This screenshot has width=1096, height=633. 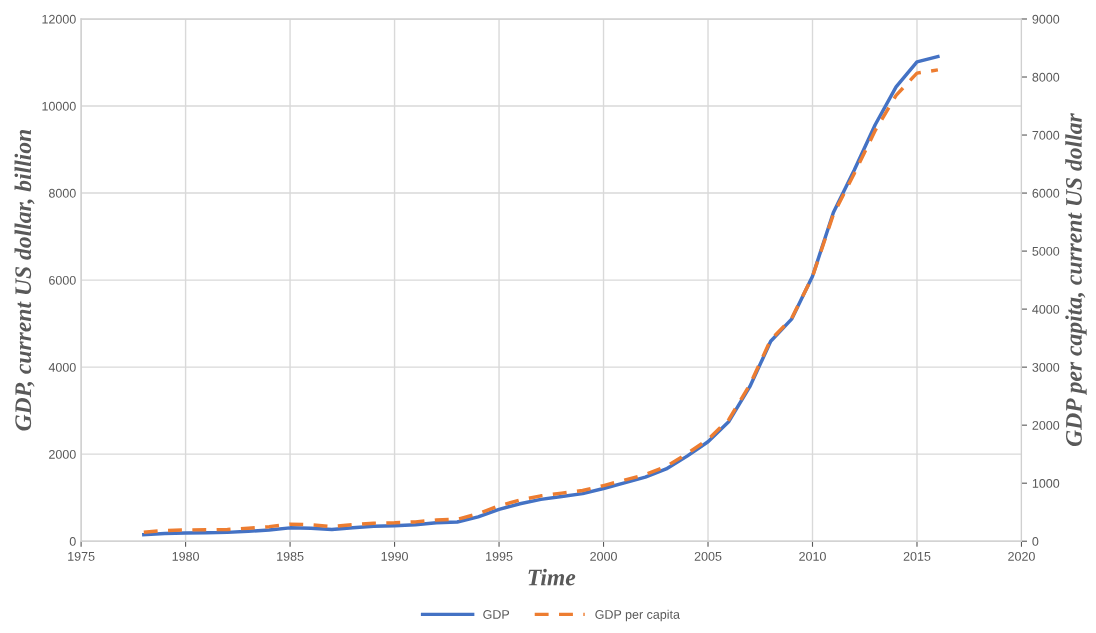 I want to click on x-tick-label: 1990, so click(x=394, y=556).